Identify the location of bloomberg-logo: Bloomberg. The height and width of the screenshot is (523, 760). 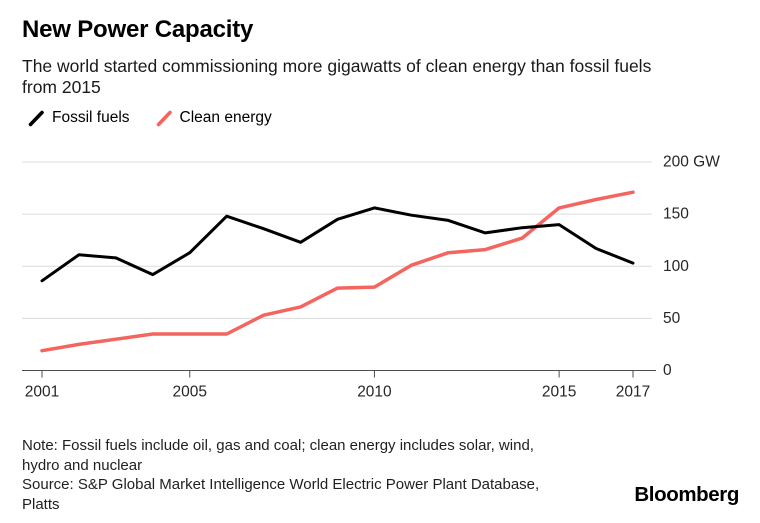
(686, 494).